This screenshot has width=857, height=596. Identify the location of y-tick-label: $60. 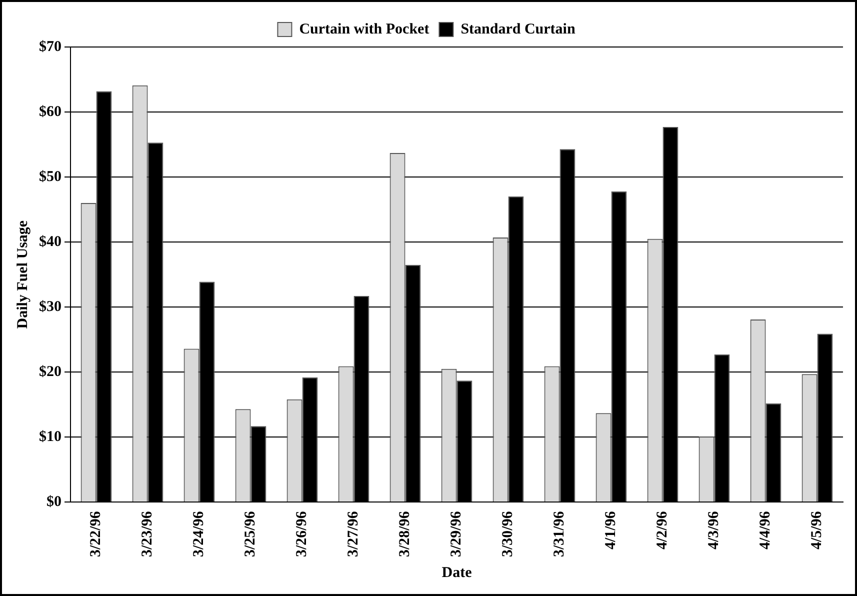
(50, 112).